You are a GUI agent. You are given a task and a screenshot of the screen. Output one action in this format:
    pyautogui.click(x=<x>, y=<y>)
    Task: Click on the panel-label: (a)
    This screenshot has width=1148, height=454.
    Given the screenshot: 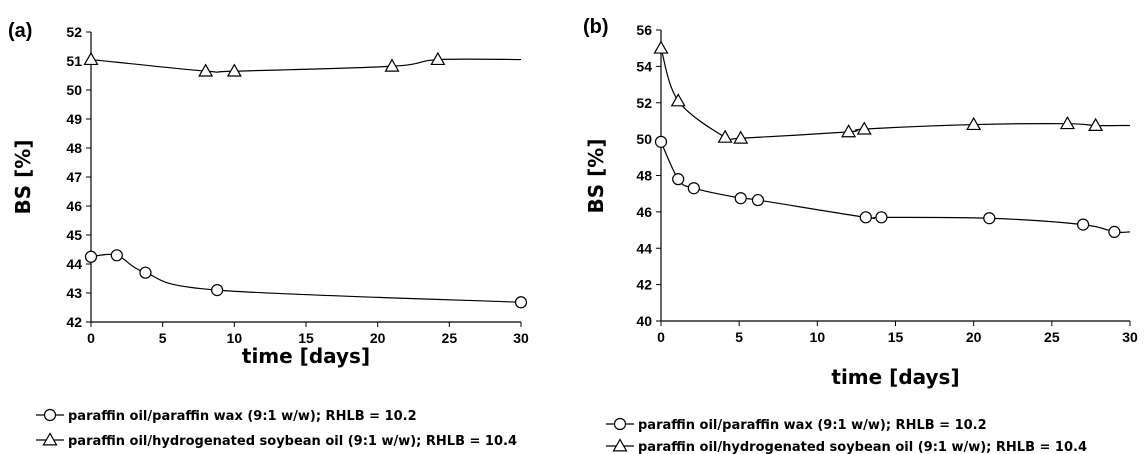 What is the action you would take?
    pyautogui.click(x=20, y=31)
    